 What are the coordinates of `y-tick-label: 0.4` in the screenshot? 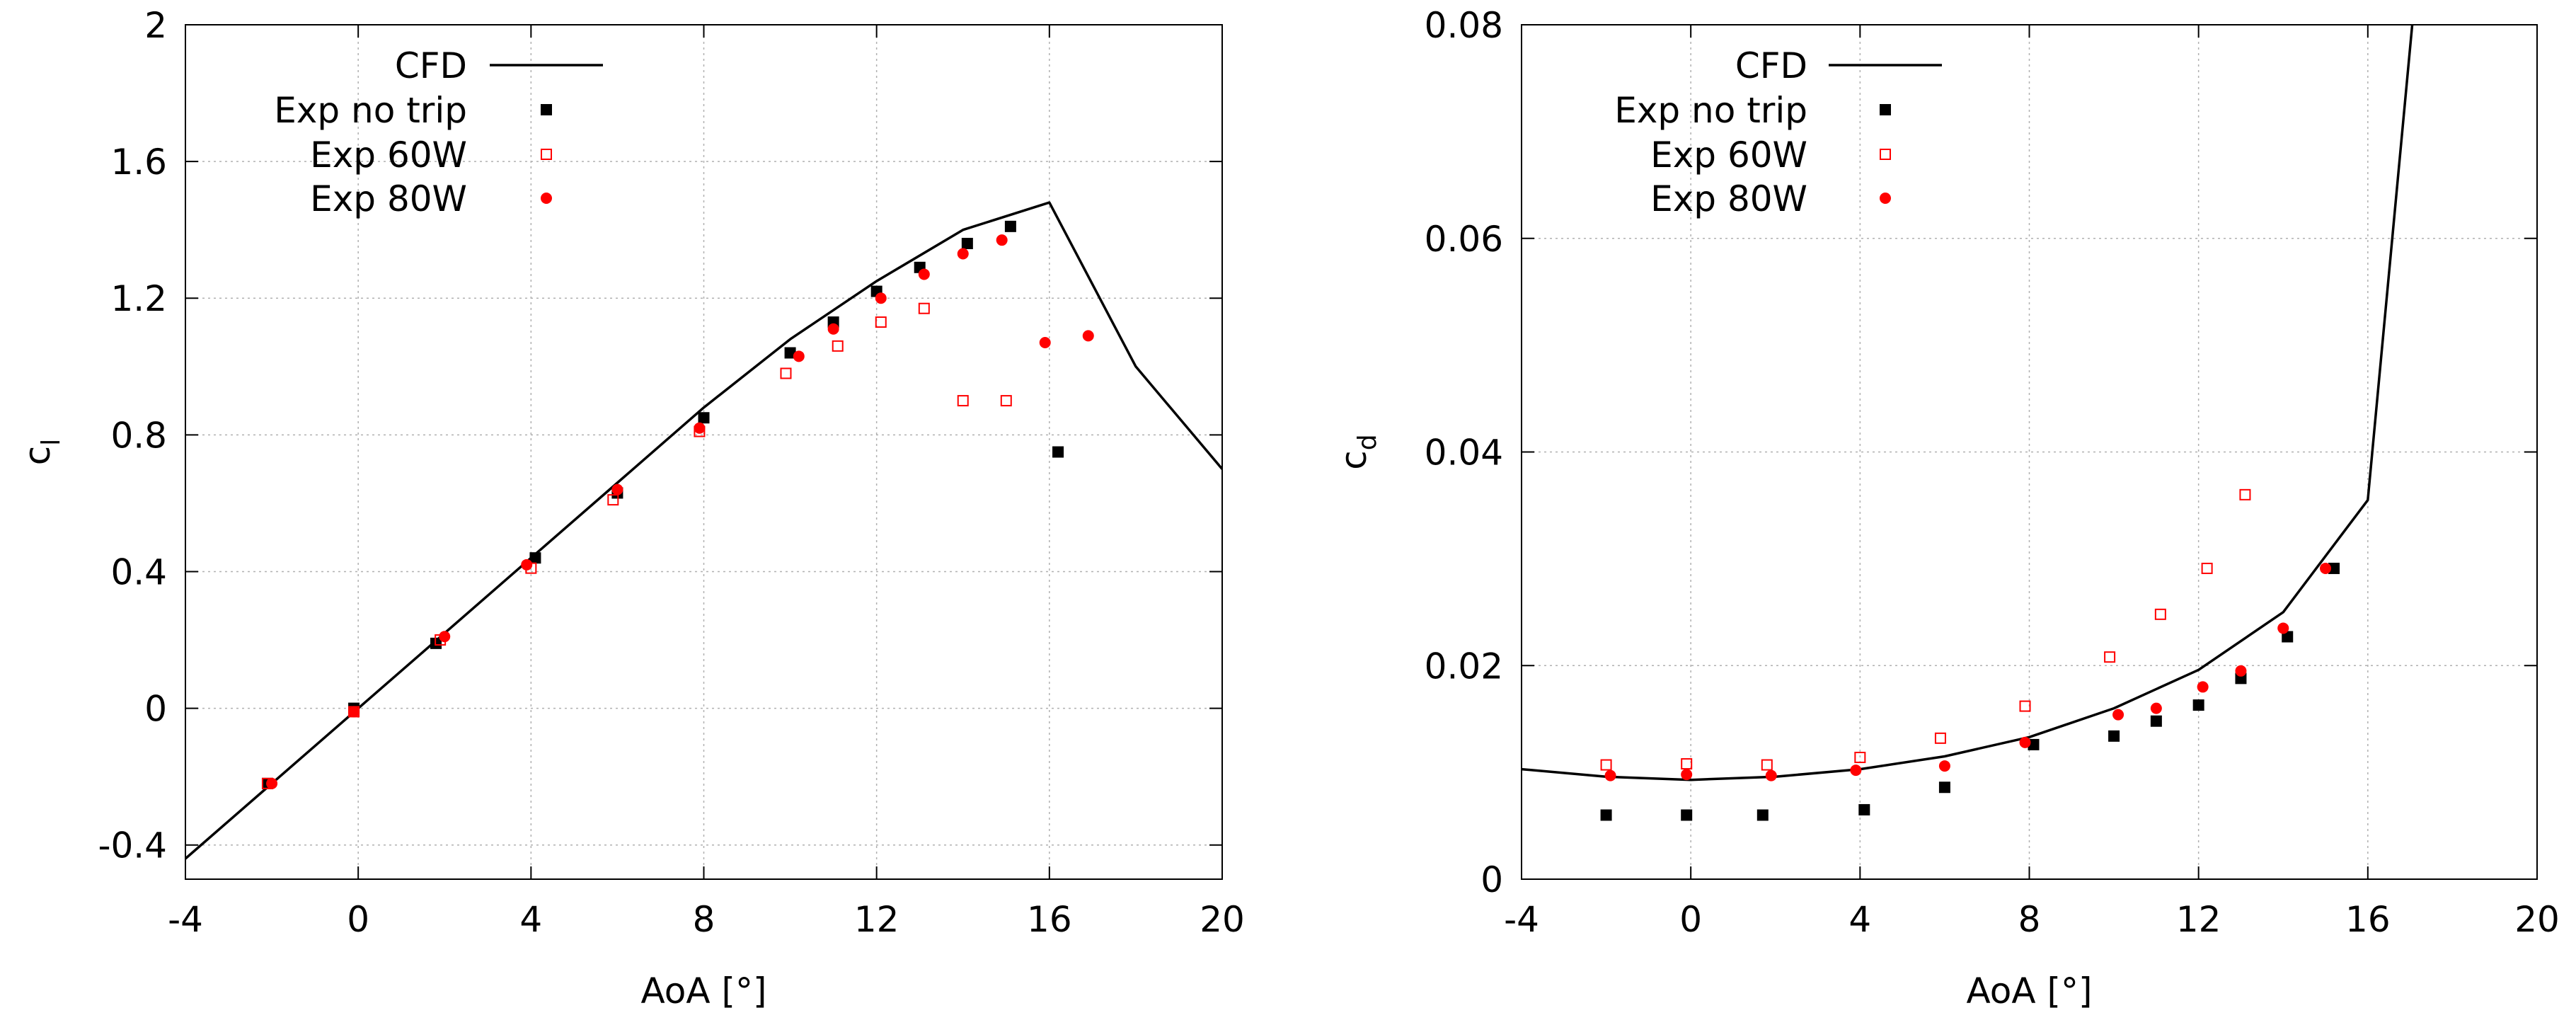 It's located at (138, 571).